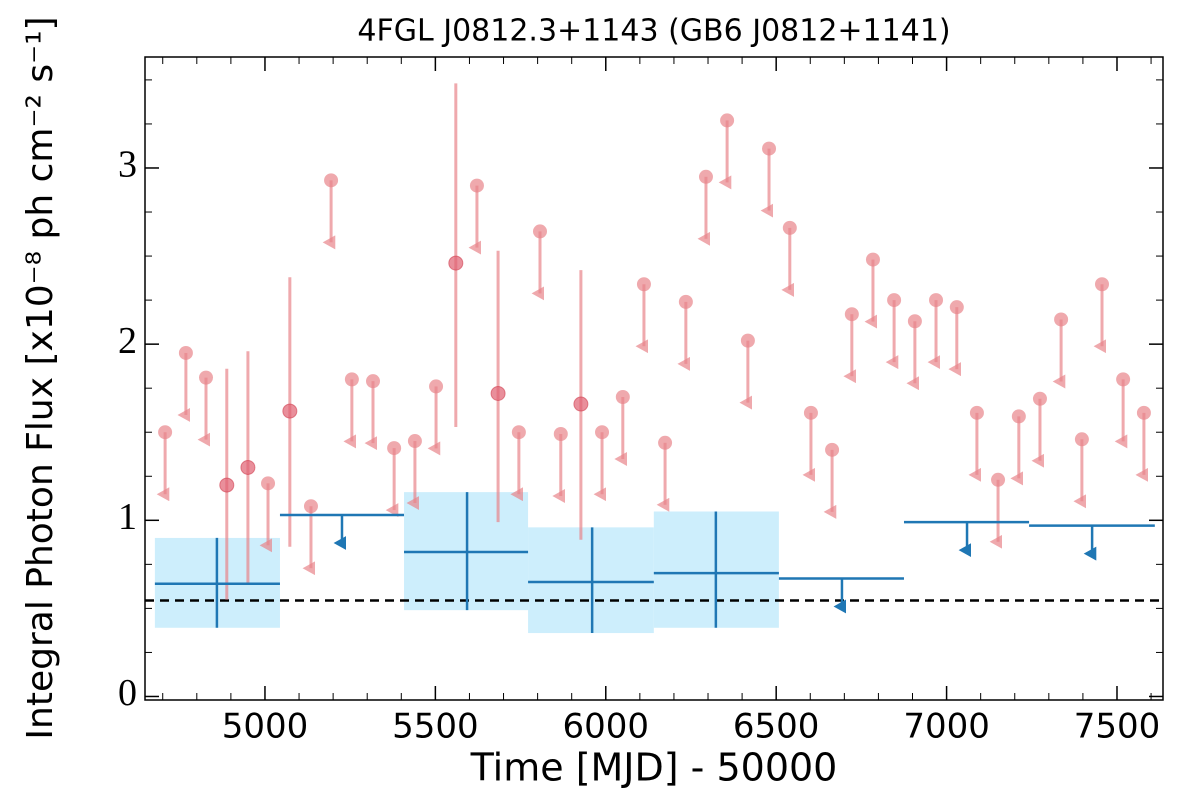 This screenshot has height=800, width=1200. What do you see at coordinates (127, 165) in the screenshot?
I see `y-tick-label: 3` at bounding box center [127, 165].